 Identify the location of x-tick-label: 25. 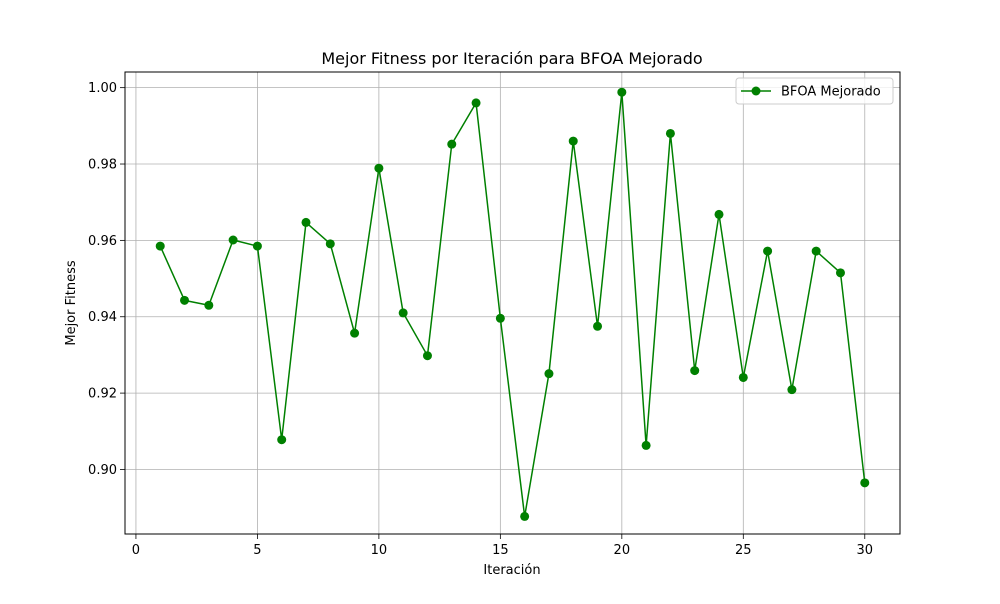
(743, 550).